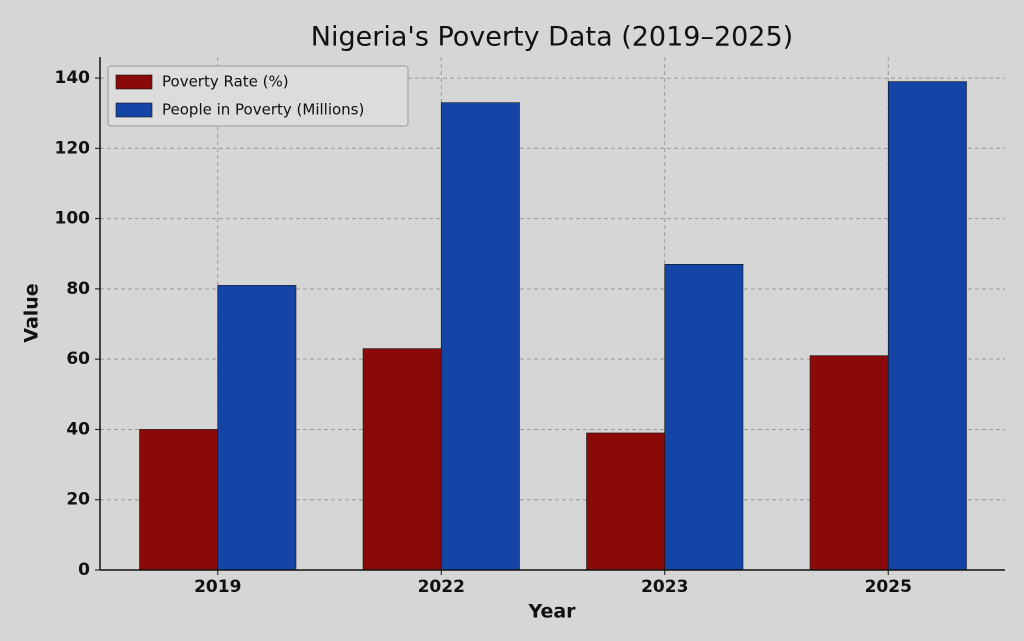 The image size is (1024, 641). Describe the element at coordinates (78, 429) in the screenshot. I see `y-tick-label: 40` at that location.